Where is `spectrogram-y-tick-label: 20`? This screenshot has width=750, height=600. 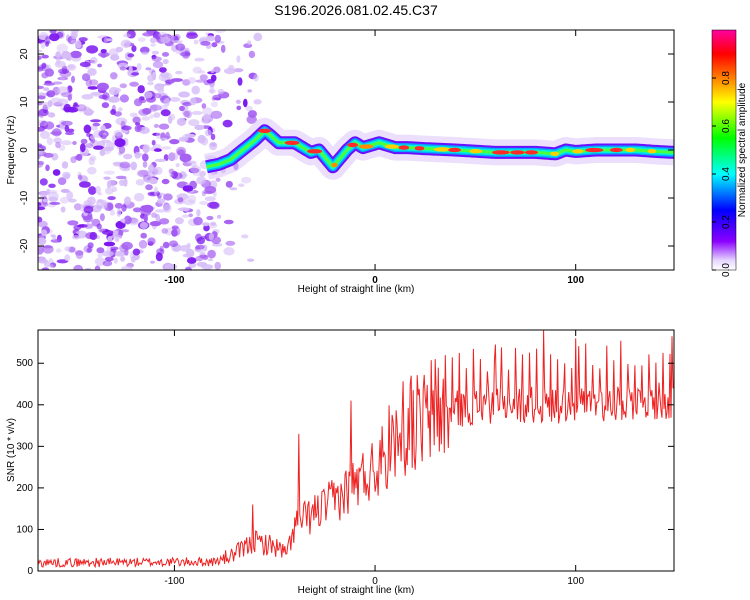 spectrogram-y-tick-label: 20 is located at coordinates (24, 54).